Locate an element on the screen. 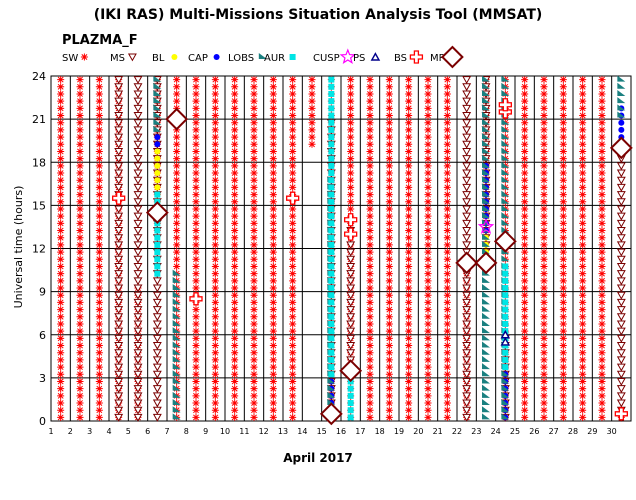  point-ms is located at coordinates (467, 80).